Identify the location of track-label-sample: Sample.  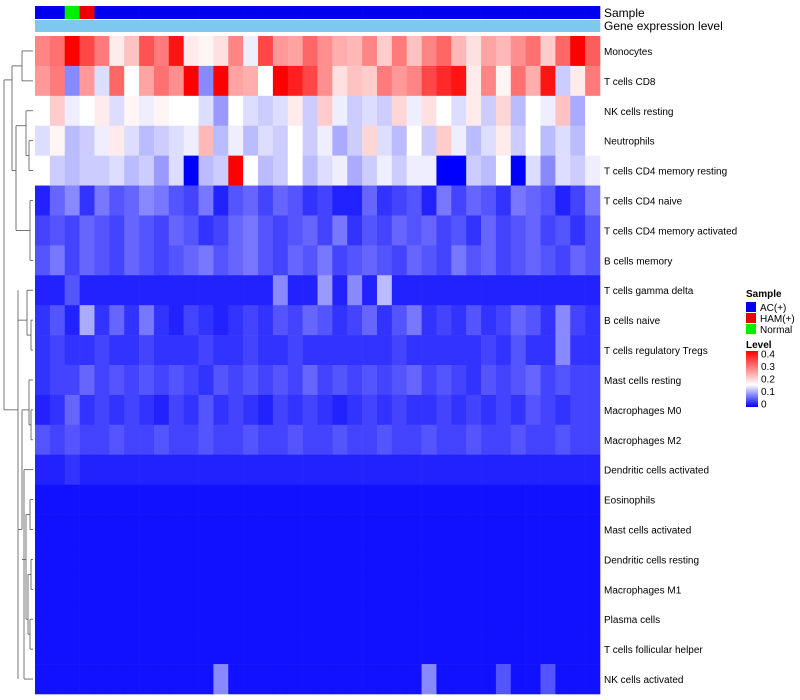
(624, 13).